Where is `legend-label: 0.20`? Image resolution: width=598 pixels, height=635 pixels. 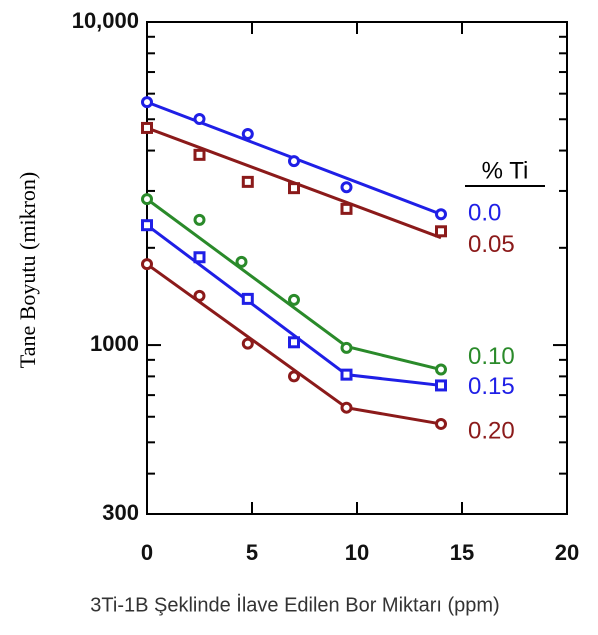
legend-label: 0.20 is located at coordinates (491, 430).